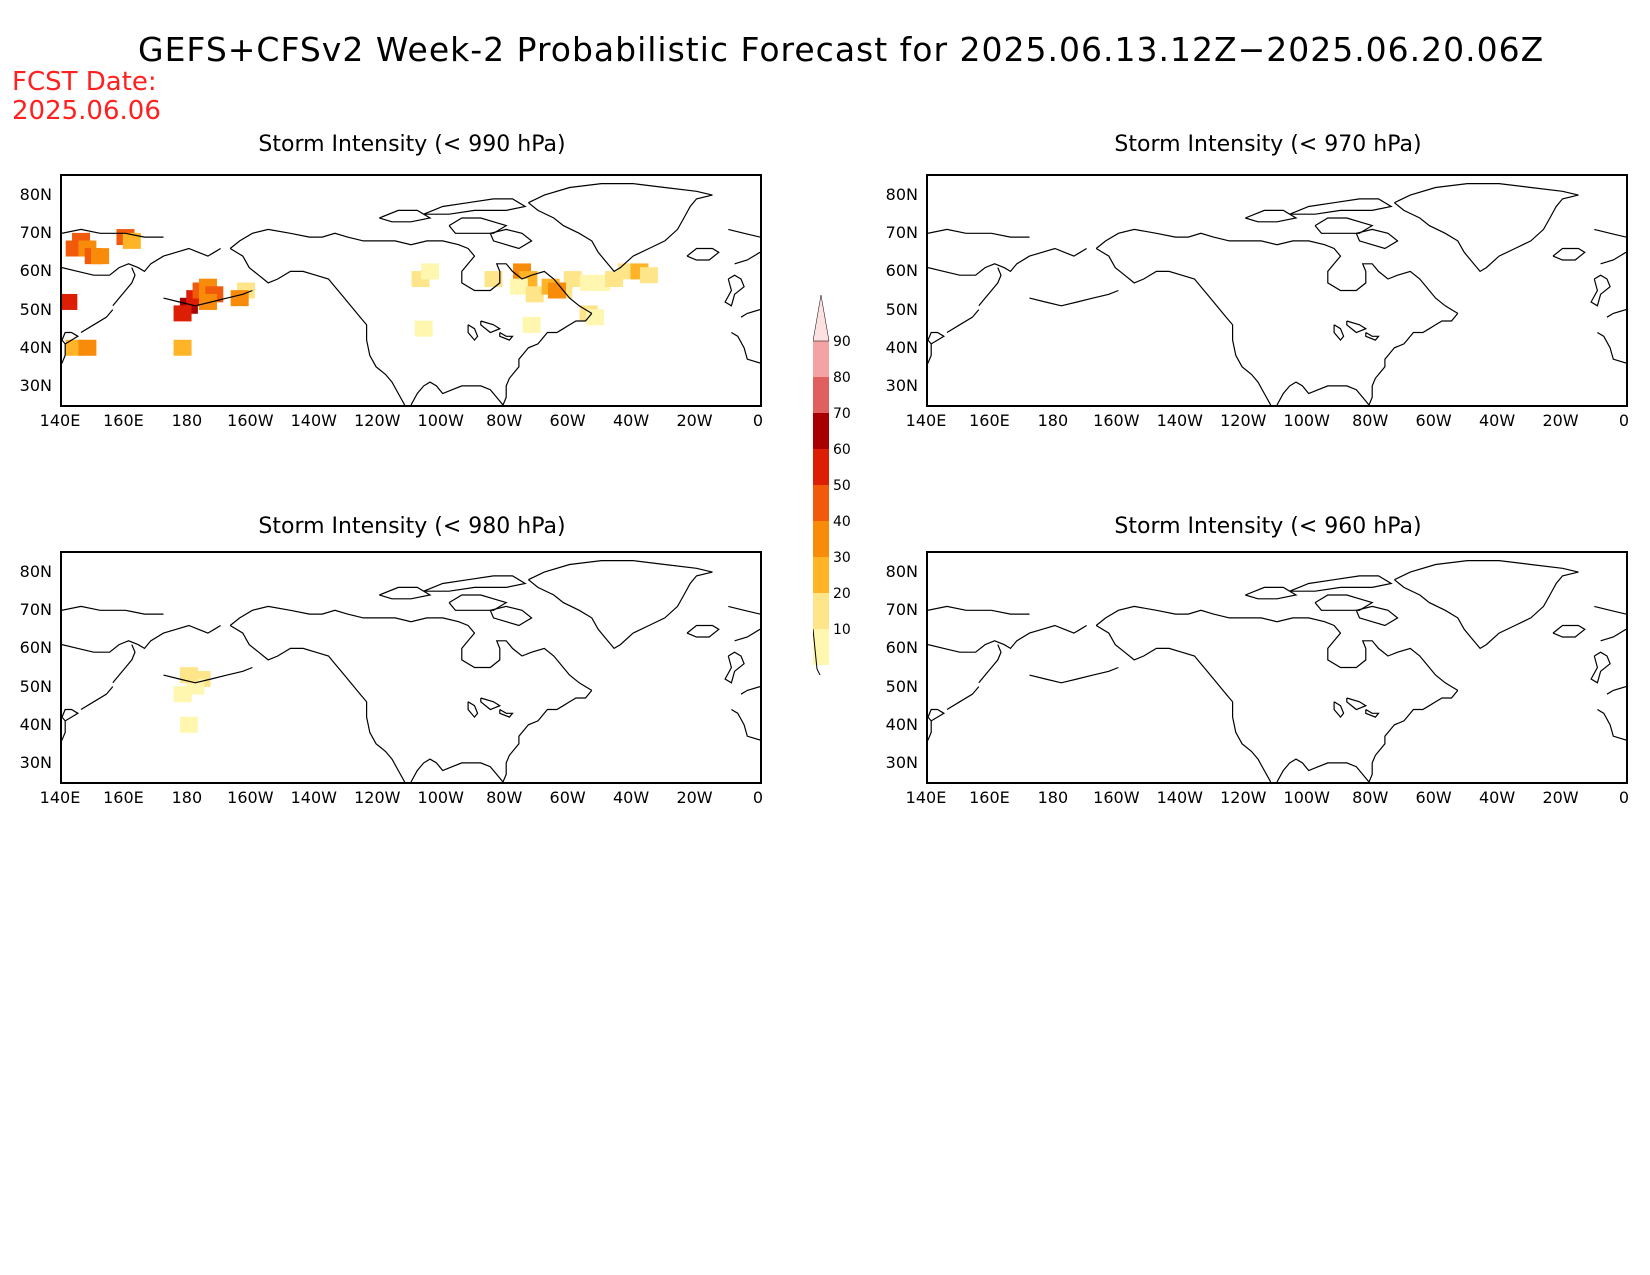 The height and width of the screenshot is (1275, 1650). I want to click on lon-tick-label: 120W, so click(377, 797).